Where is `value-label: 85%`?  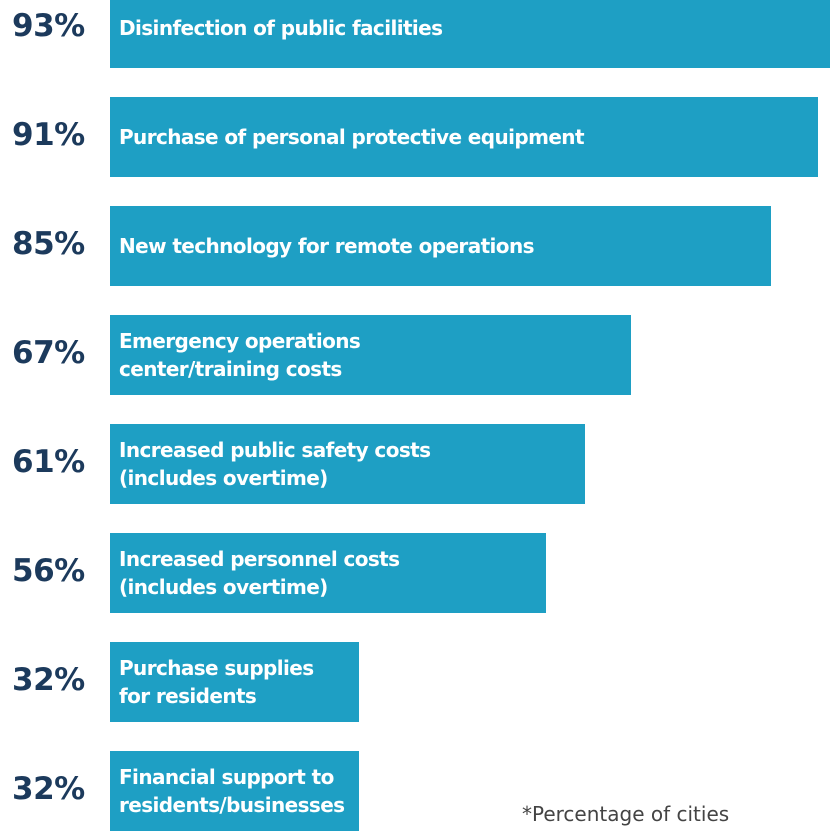
value-label: 85% is located at coordinates (48, 244).